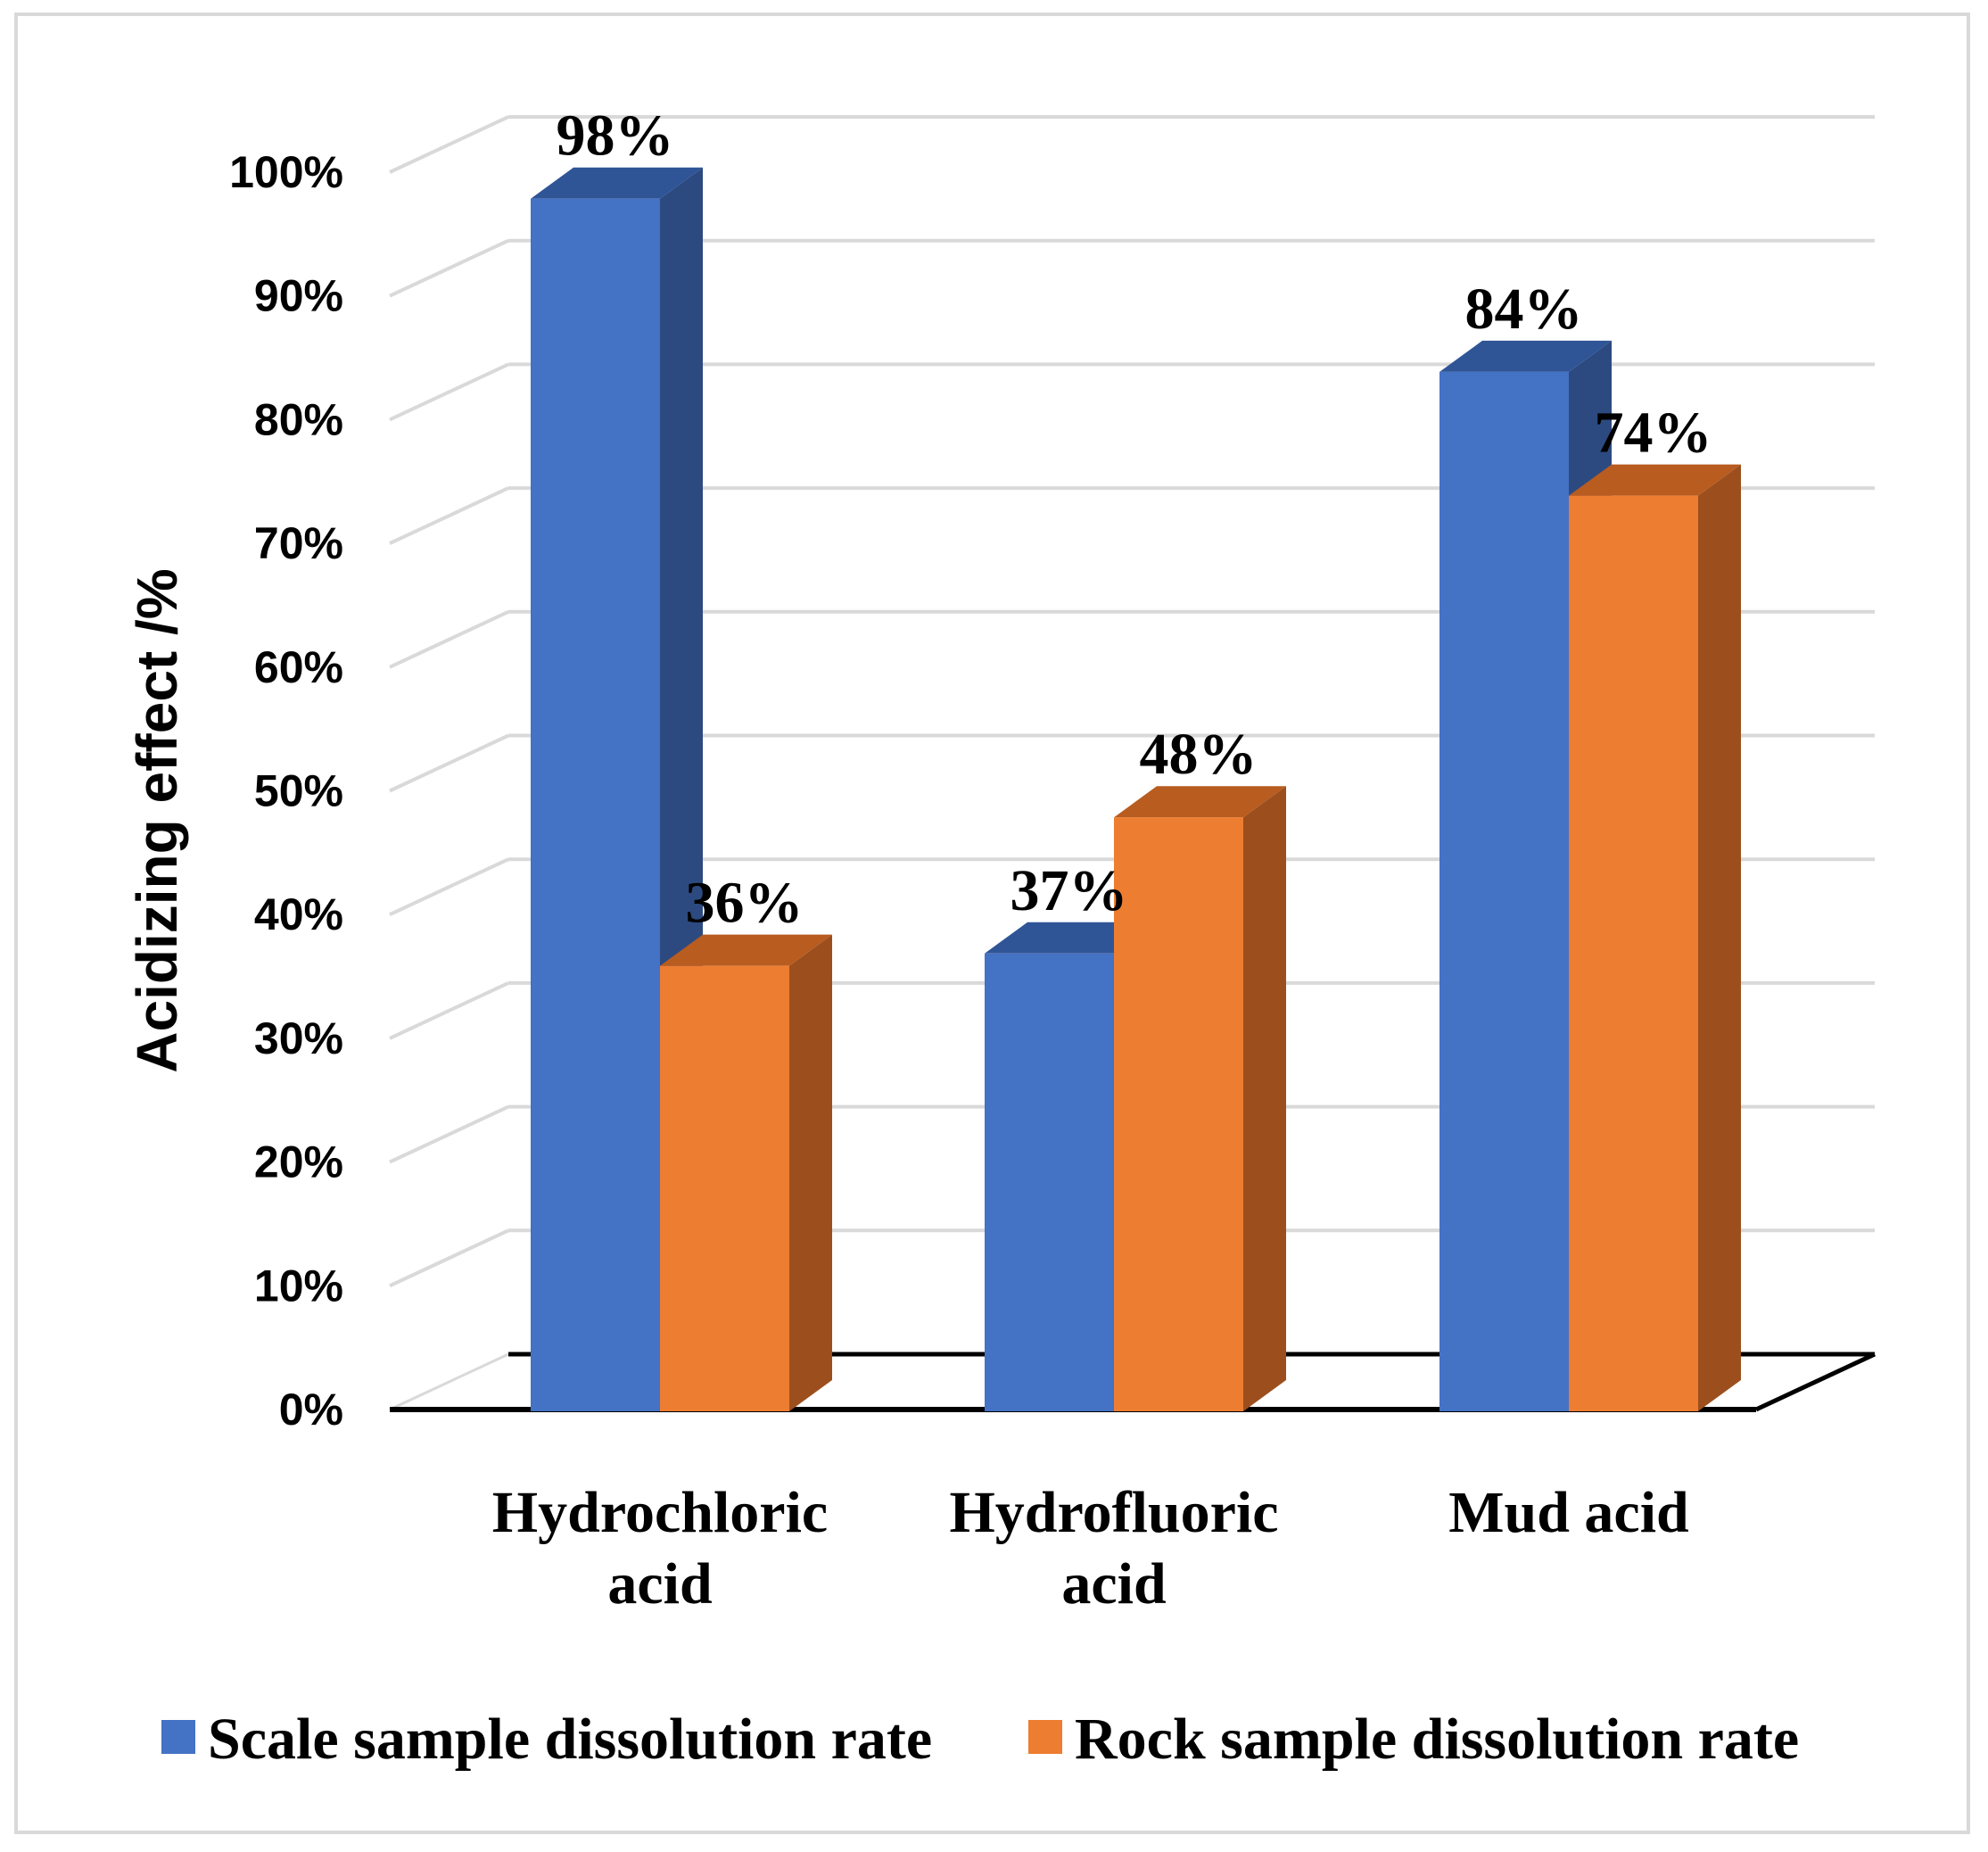 This screenshot has height=1852, width=1988. What do you see at coordinates (298, 1038) in the screenshot?
I see `y-tick-label: 30%` at bounding box center [298, 1038].